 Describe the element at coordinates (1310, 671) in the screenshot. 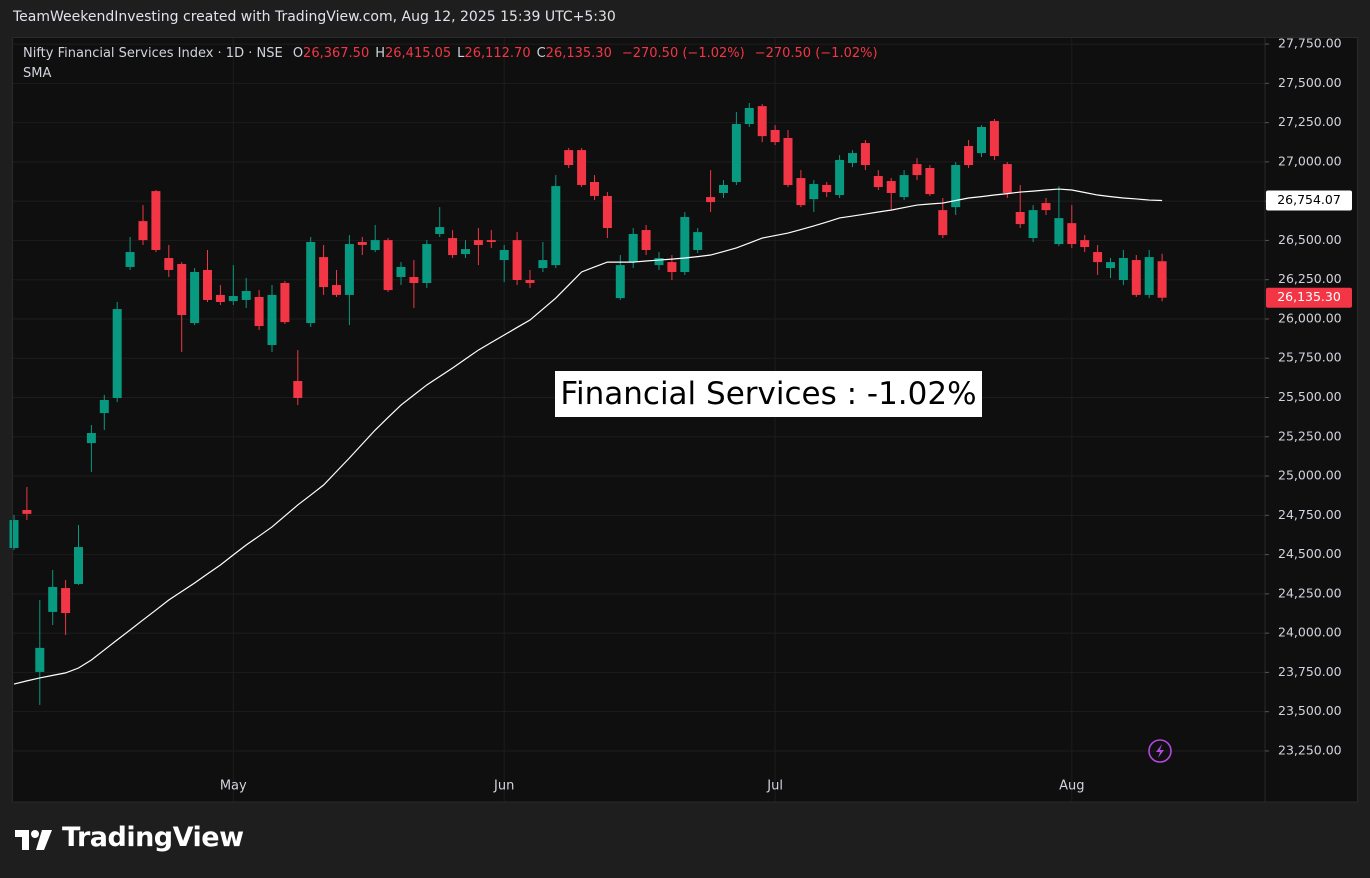

I see `y-tick-label: 23,750.00` at that location.